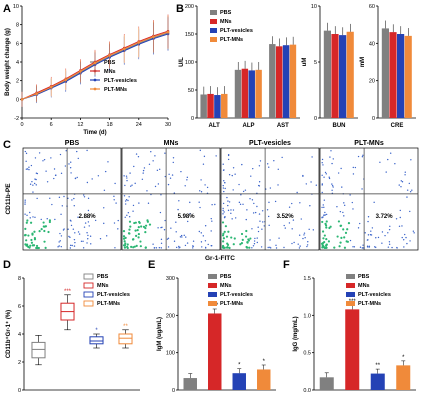 The width and height of the screenshot is (422, 400). What do you see at coordinates (51, 125) in the screenshot?
I see `x-tick-label: 6` at bounding box center [51, 125].